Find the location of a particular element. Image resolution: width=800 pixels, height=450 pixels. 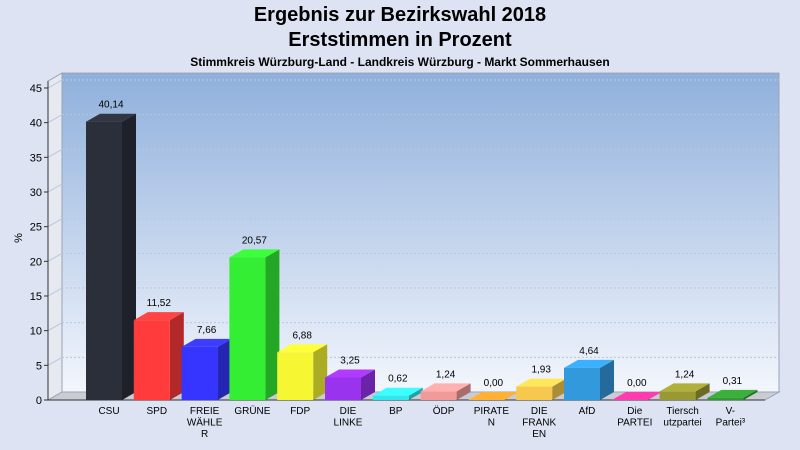

x-tick-label-line: FRANK is located at coordinates (539, 423).